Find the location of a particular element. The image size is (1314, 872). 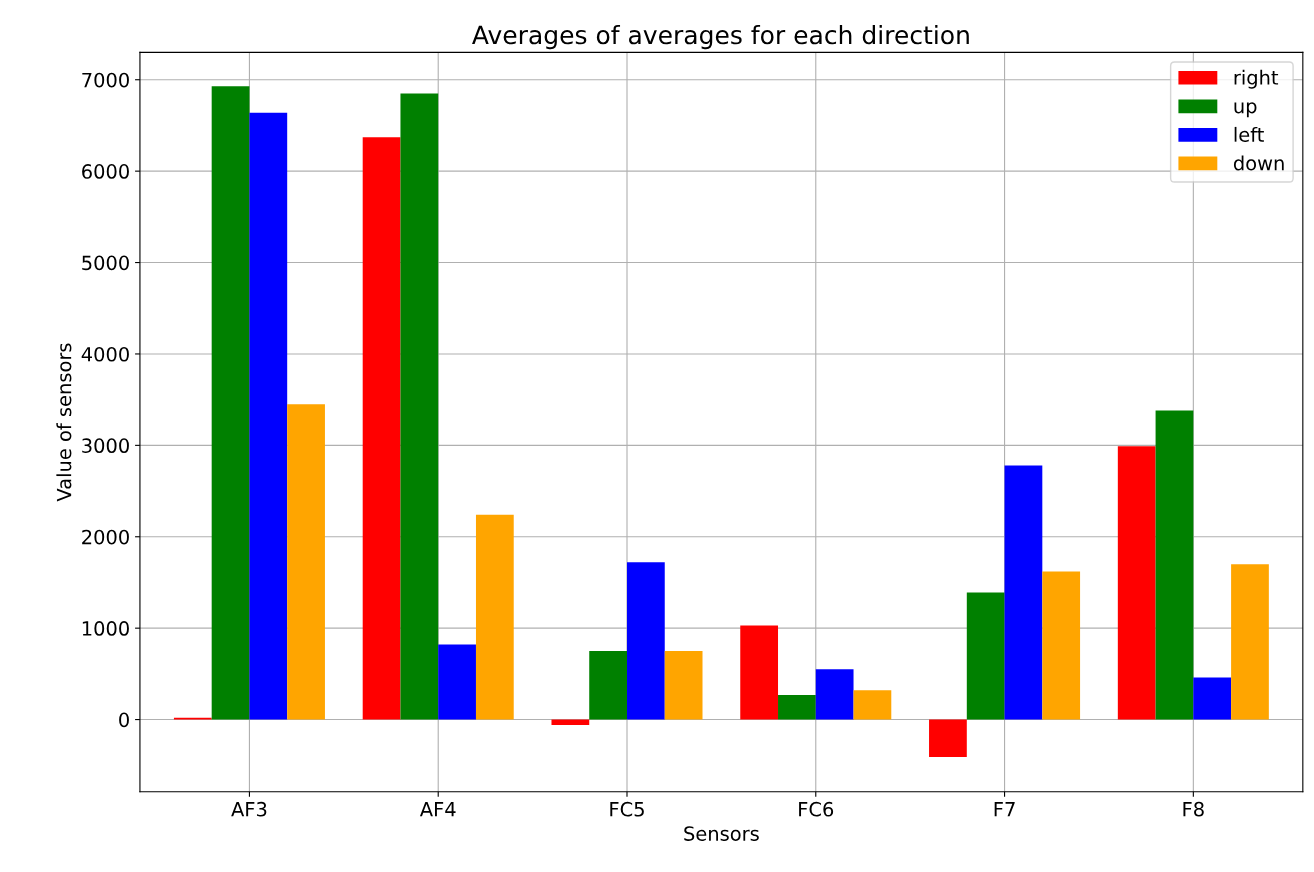

y-tick-label: 5000 is located at coordinates (105, 263).